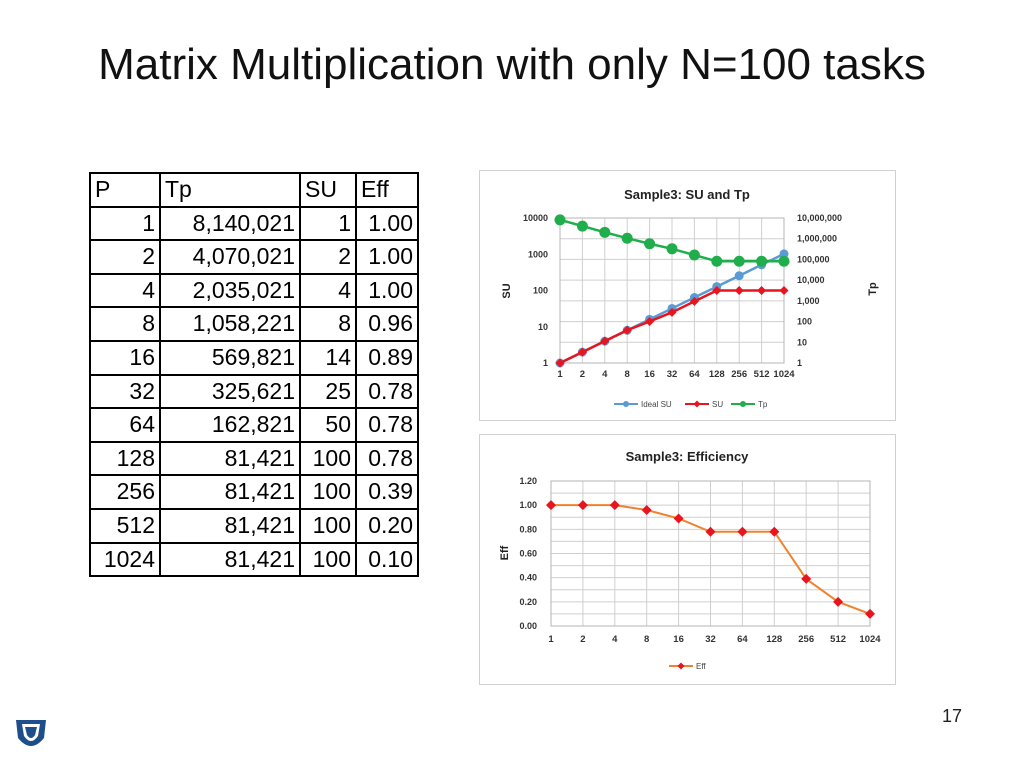 The width and height of the screenshot is (1024, 768). I want to click on legend-label: Tp, so click(763, 404).